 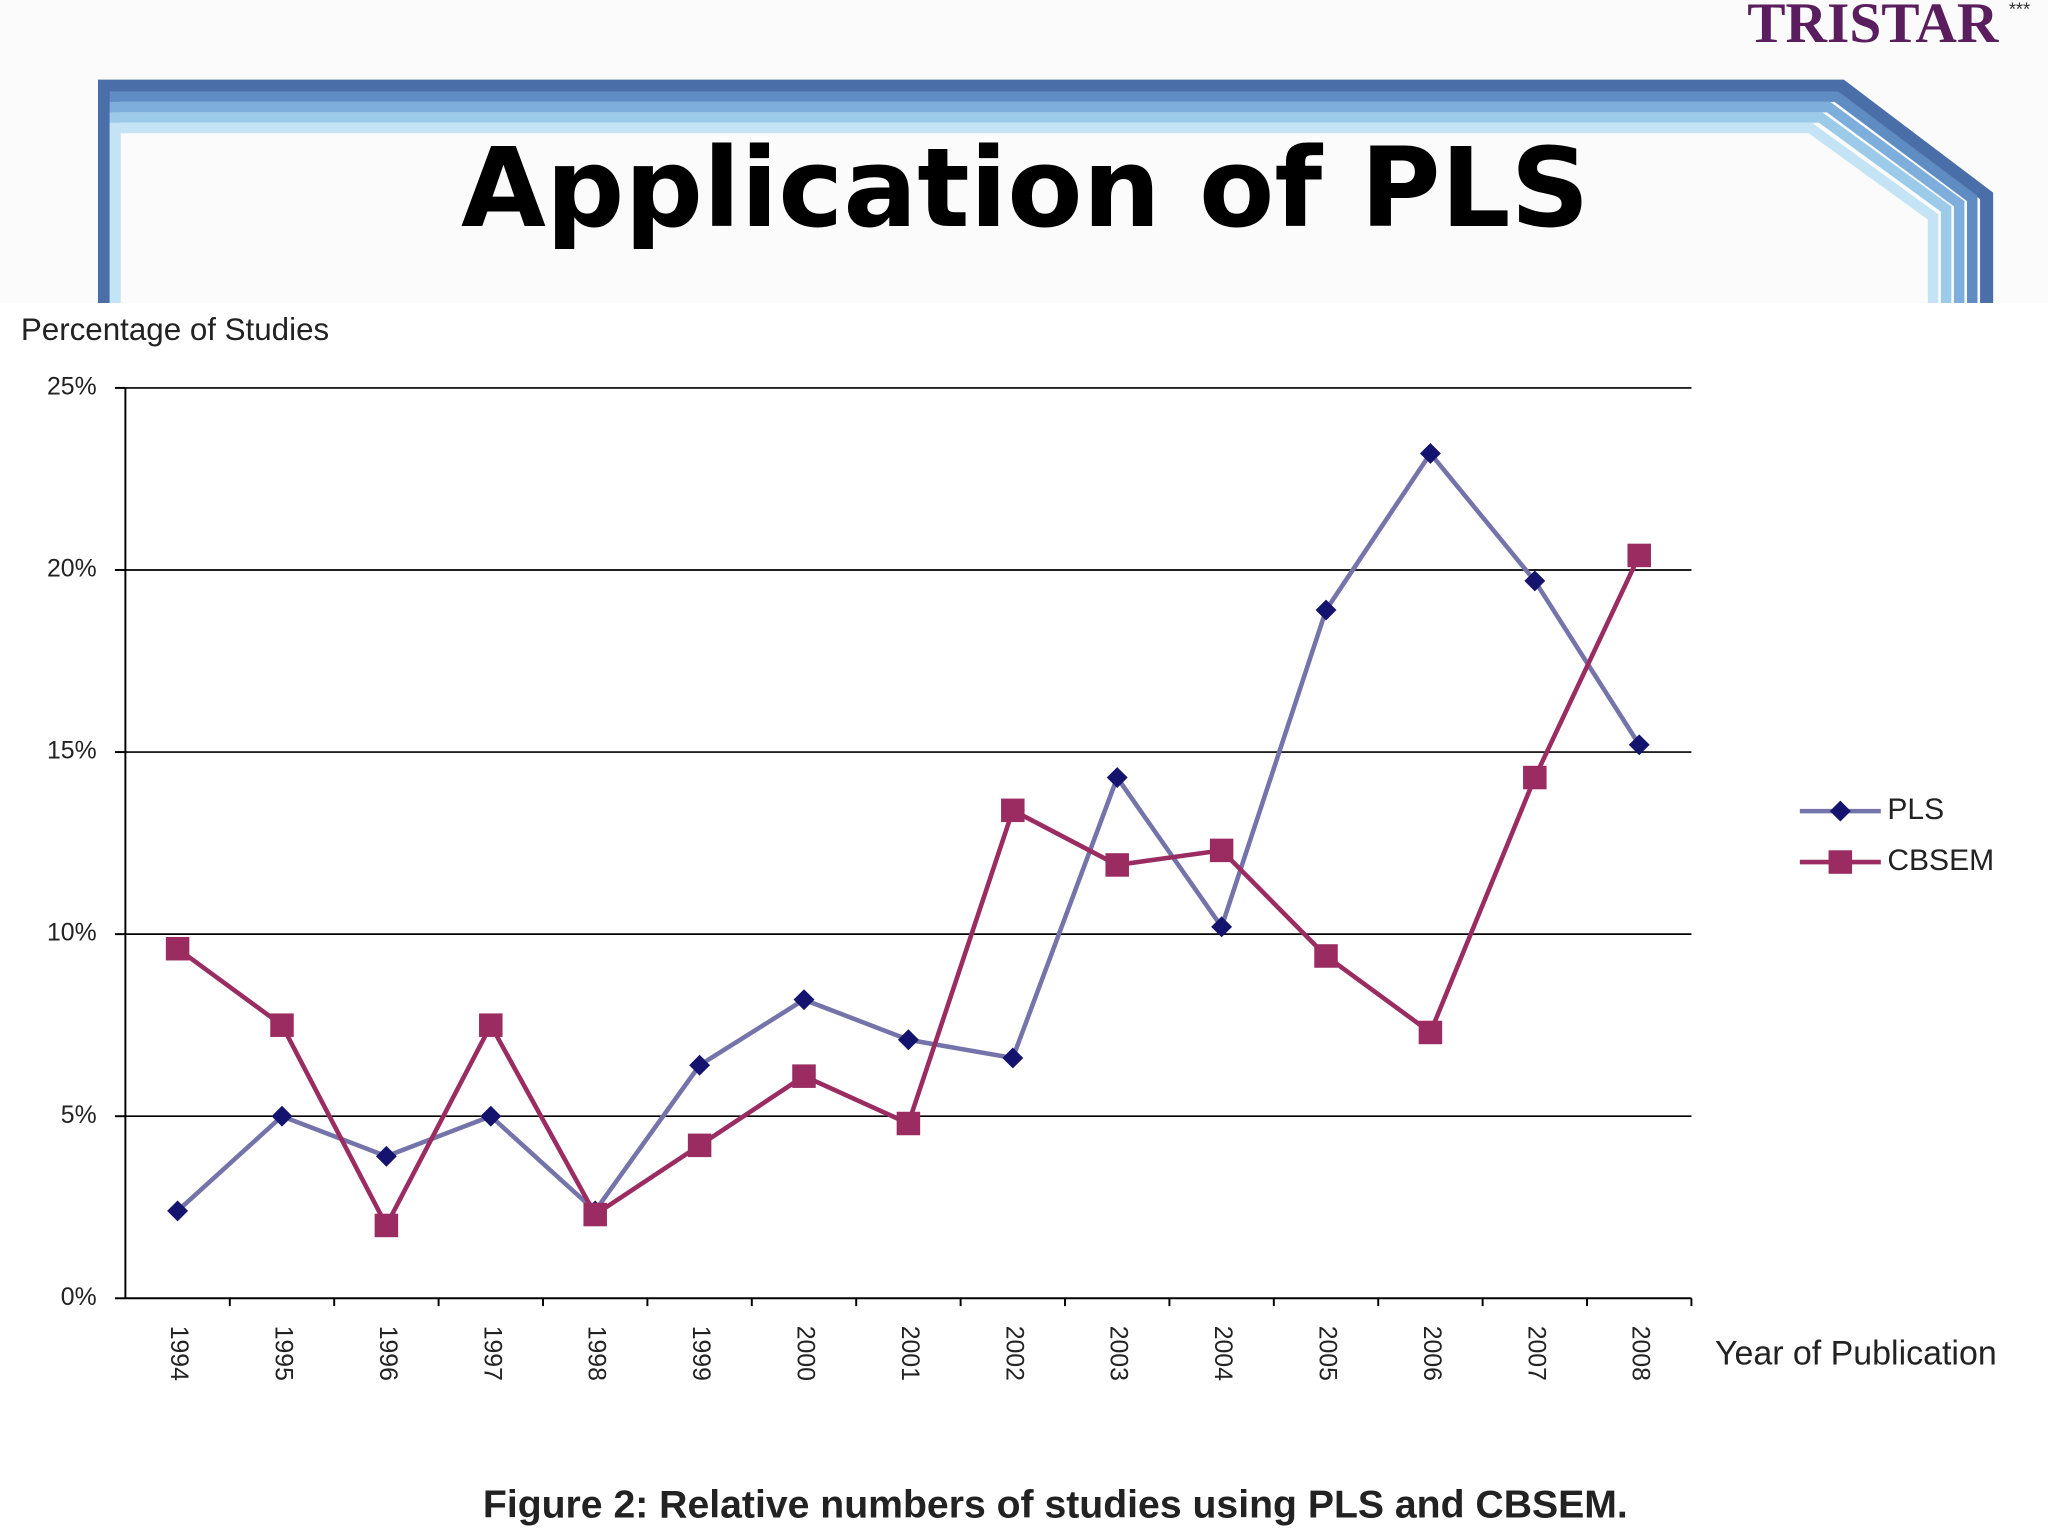 I want to click on x-tick-label: 1994, so click(x=178, y=1353).